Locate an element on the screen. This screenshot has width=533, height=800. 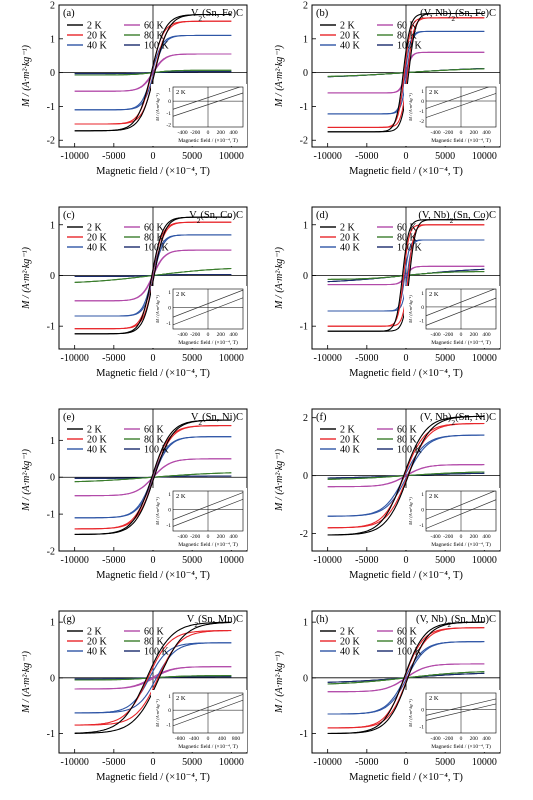
panel-label: (d) is located at coordinates (322, 215).